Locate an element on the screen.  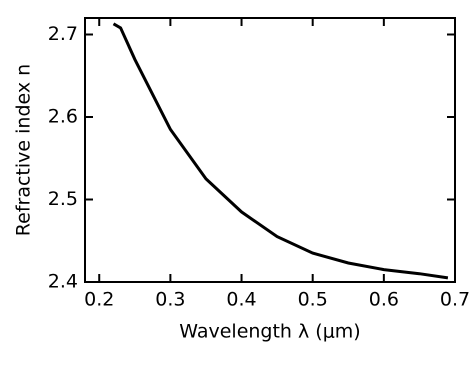
x-tick-label: 0.5 is located at coordinates (313, 300).